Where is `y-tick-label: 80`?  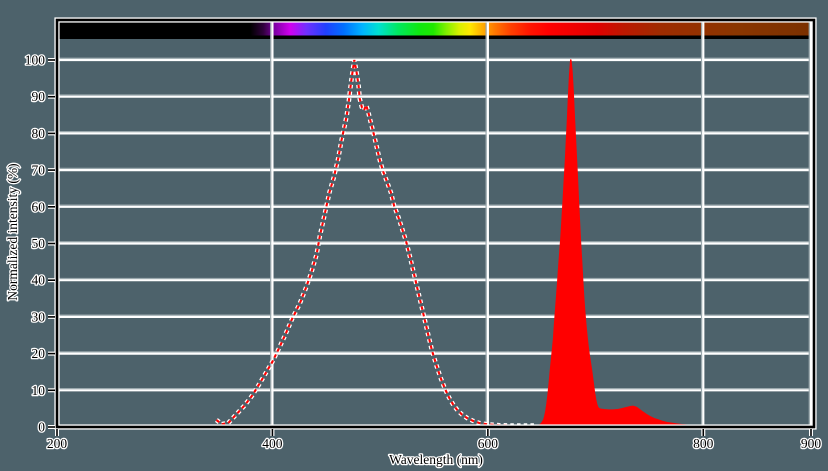
y-tick-label: 80 is located at coordinates (39, 133).